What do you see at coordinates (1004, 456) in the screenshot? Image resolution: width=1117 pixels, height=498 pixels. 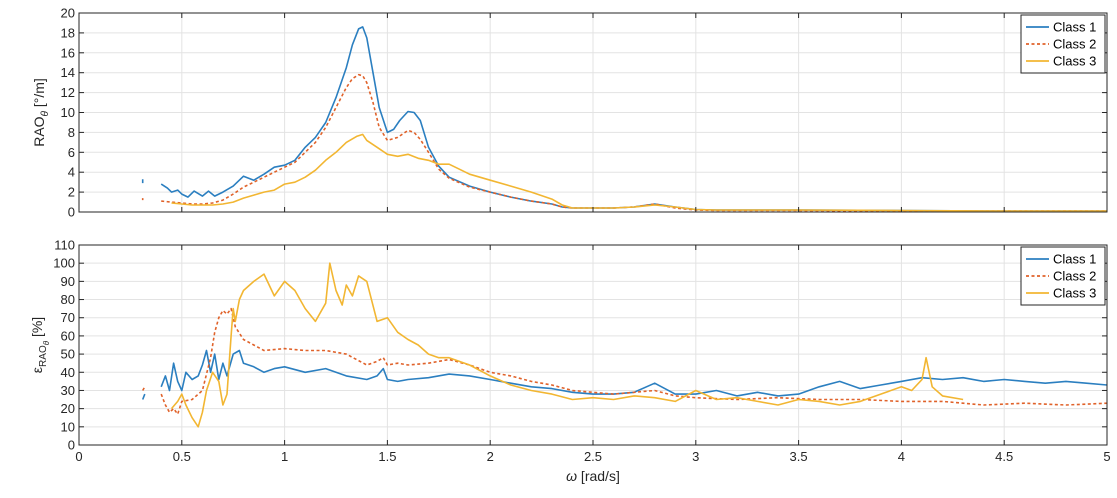 I see `bottom-x-tick-label: 4.5` at bounding box center [1004, 456].